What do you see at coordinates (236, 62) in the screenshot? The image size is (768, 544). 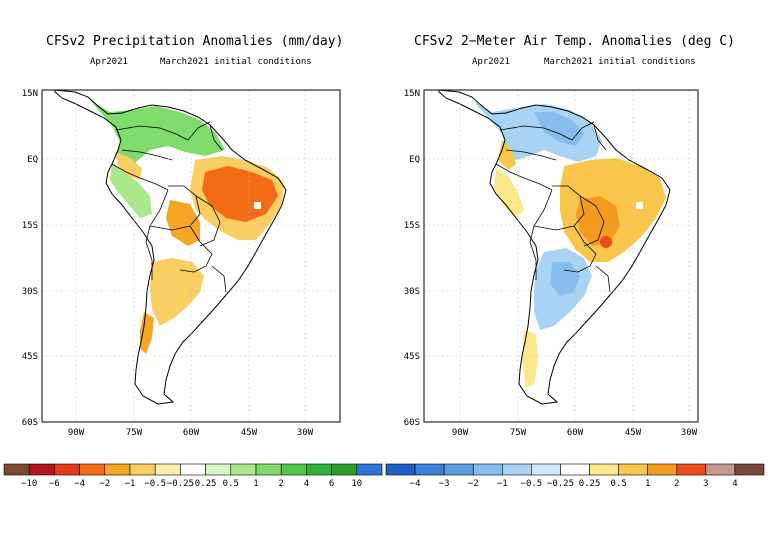 I see `precip-map-init: March2021 initial conditions` at bounding box center [236, 62].